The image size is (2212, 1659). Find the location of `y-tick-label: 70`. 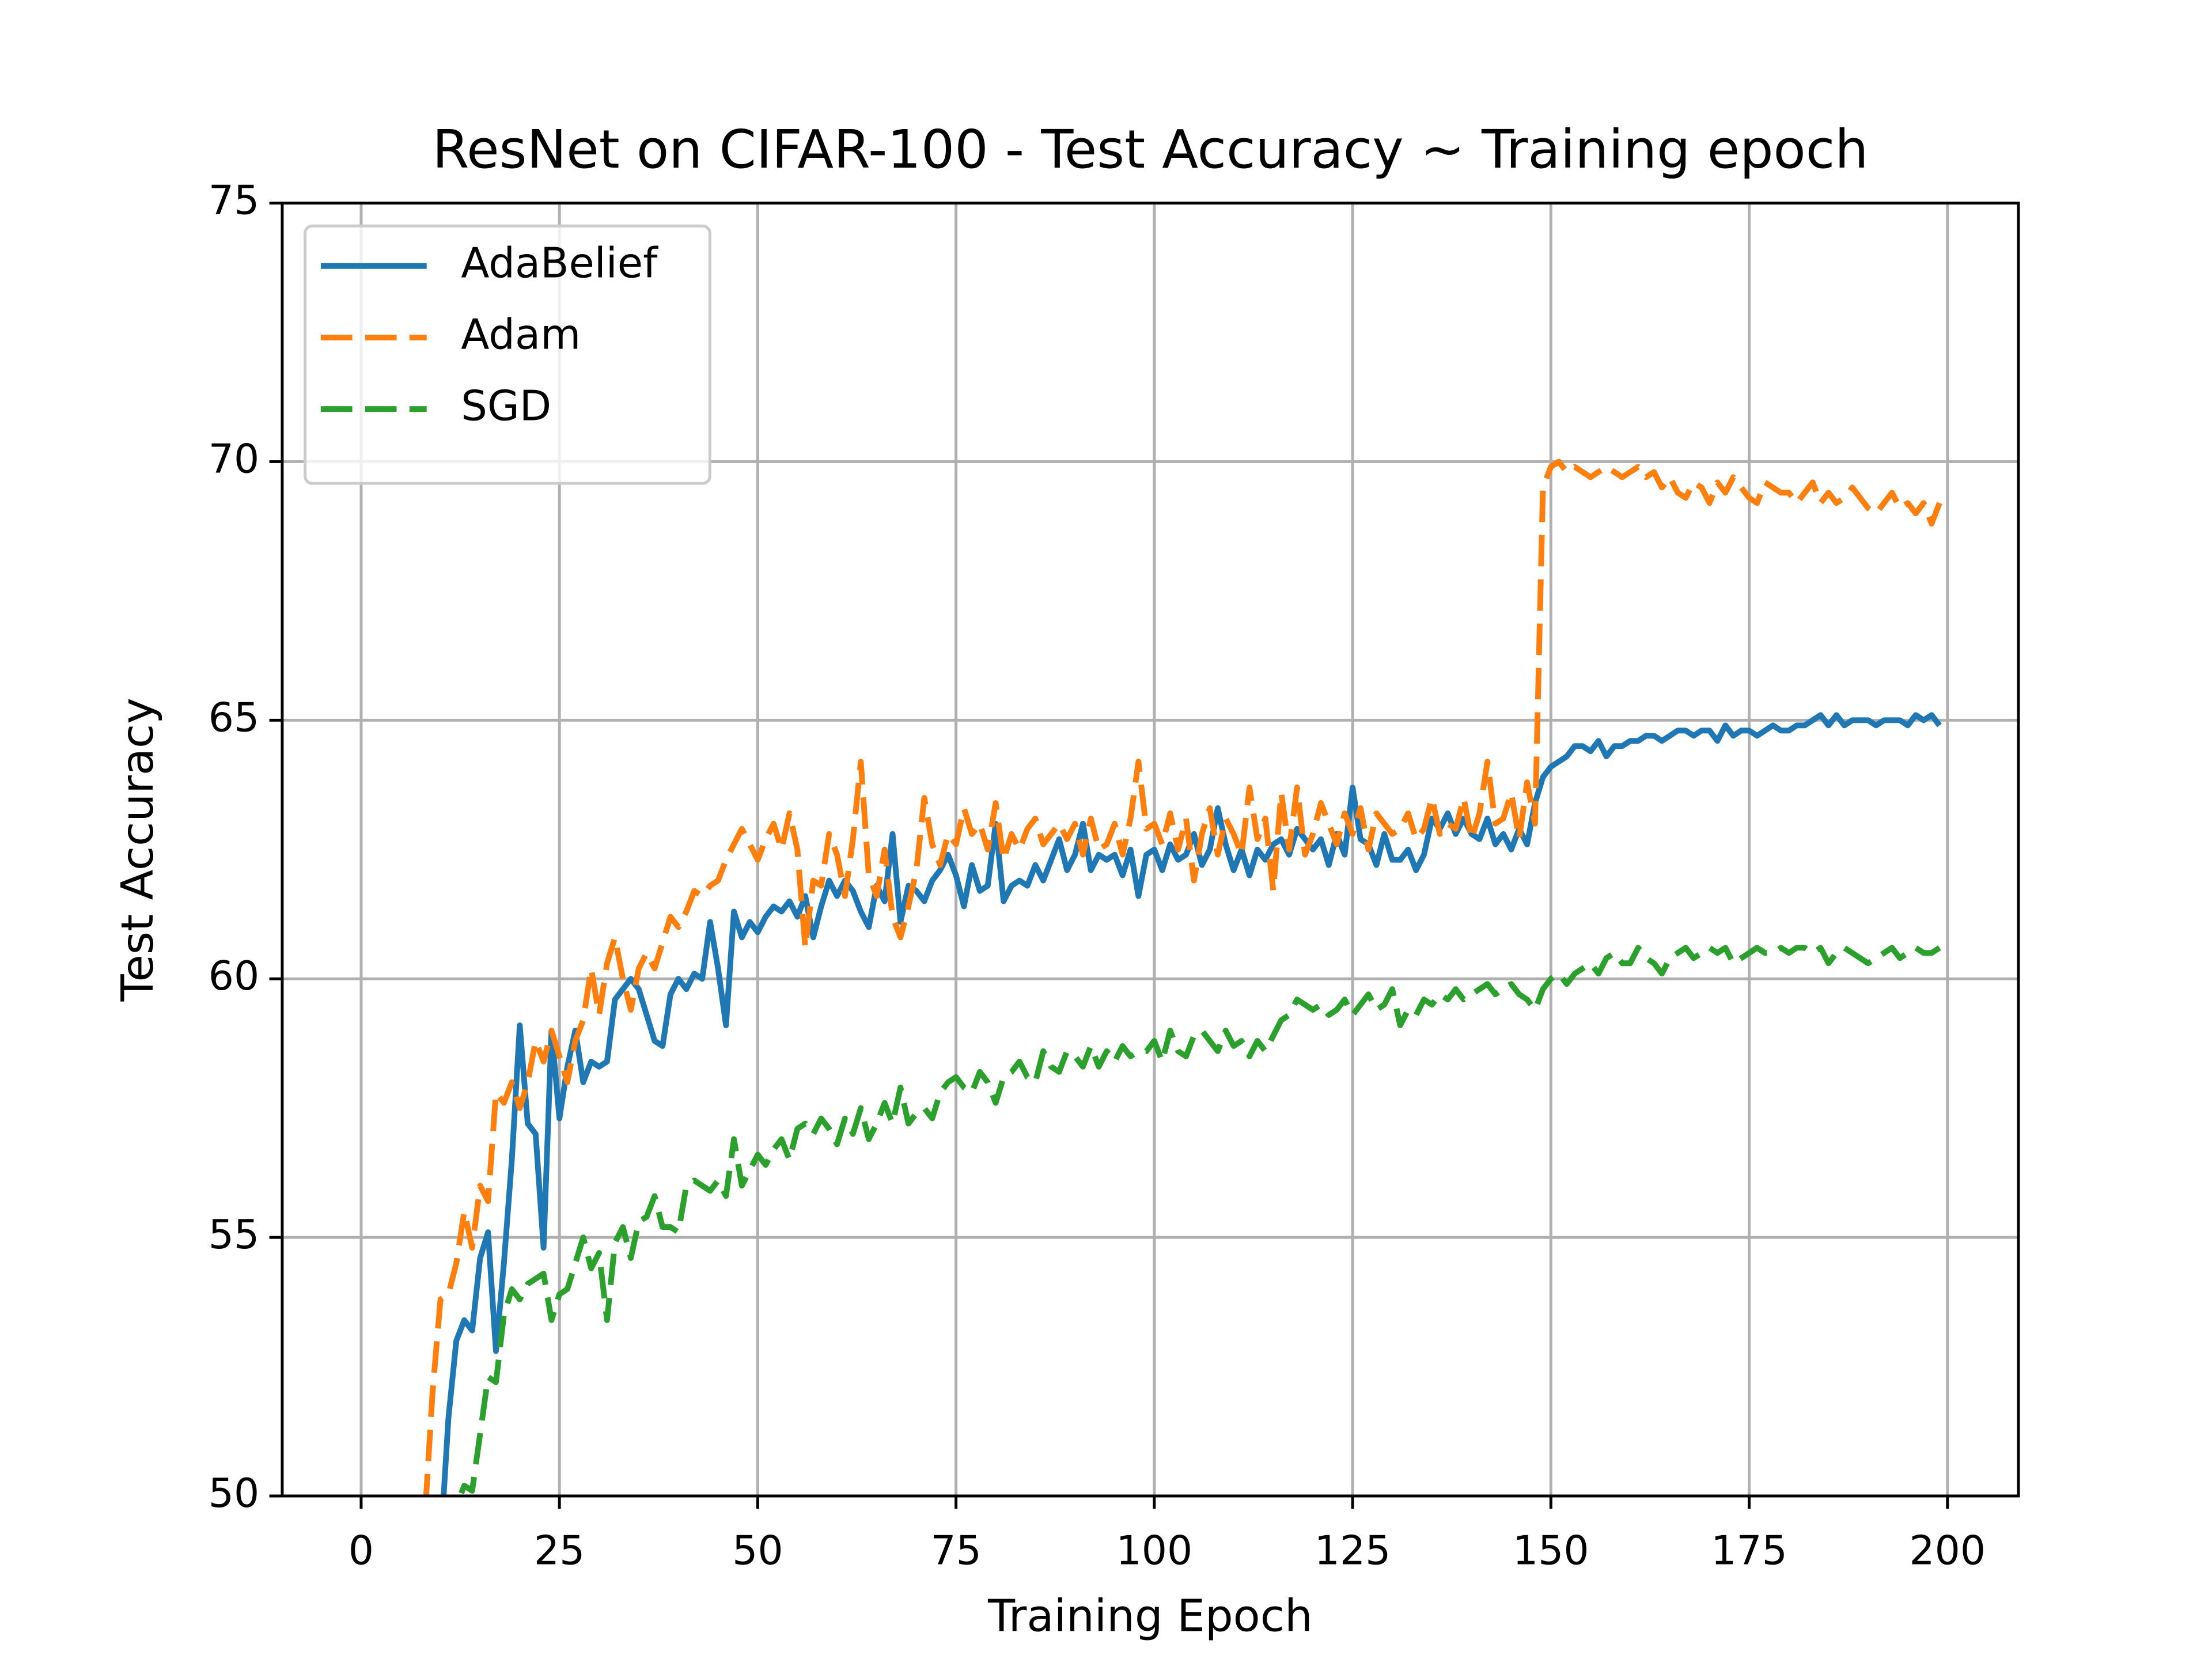

y-tick-label: 70 is located at coordinates (234, 458).